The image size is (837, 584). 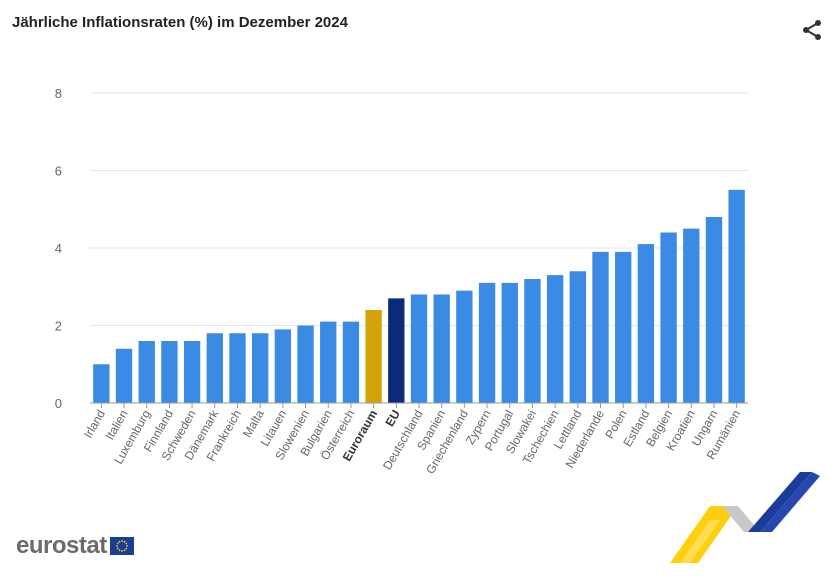 What do you see at coordinates (121, 546) in the screenshot?
I see `eu-flag-icon` at bounding box center [121, 546].